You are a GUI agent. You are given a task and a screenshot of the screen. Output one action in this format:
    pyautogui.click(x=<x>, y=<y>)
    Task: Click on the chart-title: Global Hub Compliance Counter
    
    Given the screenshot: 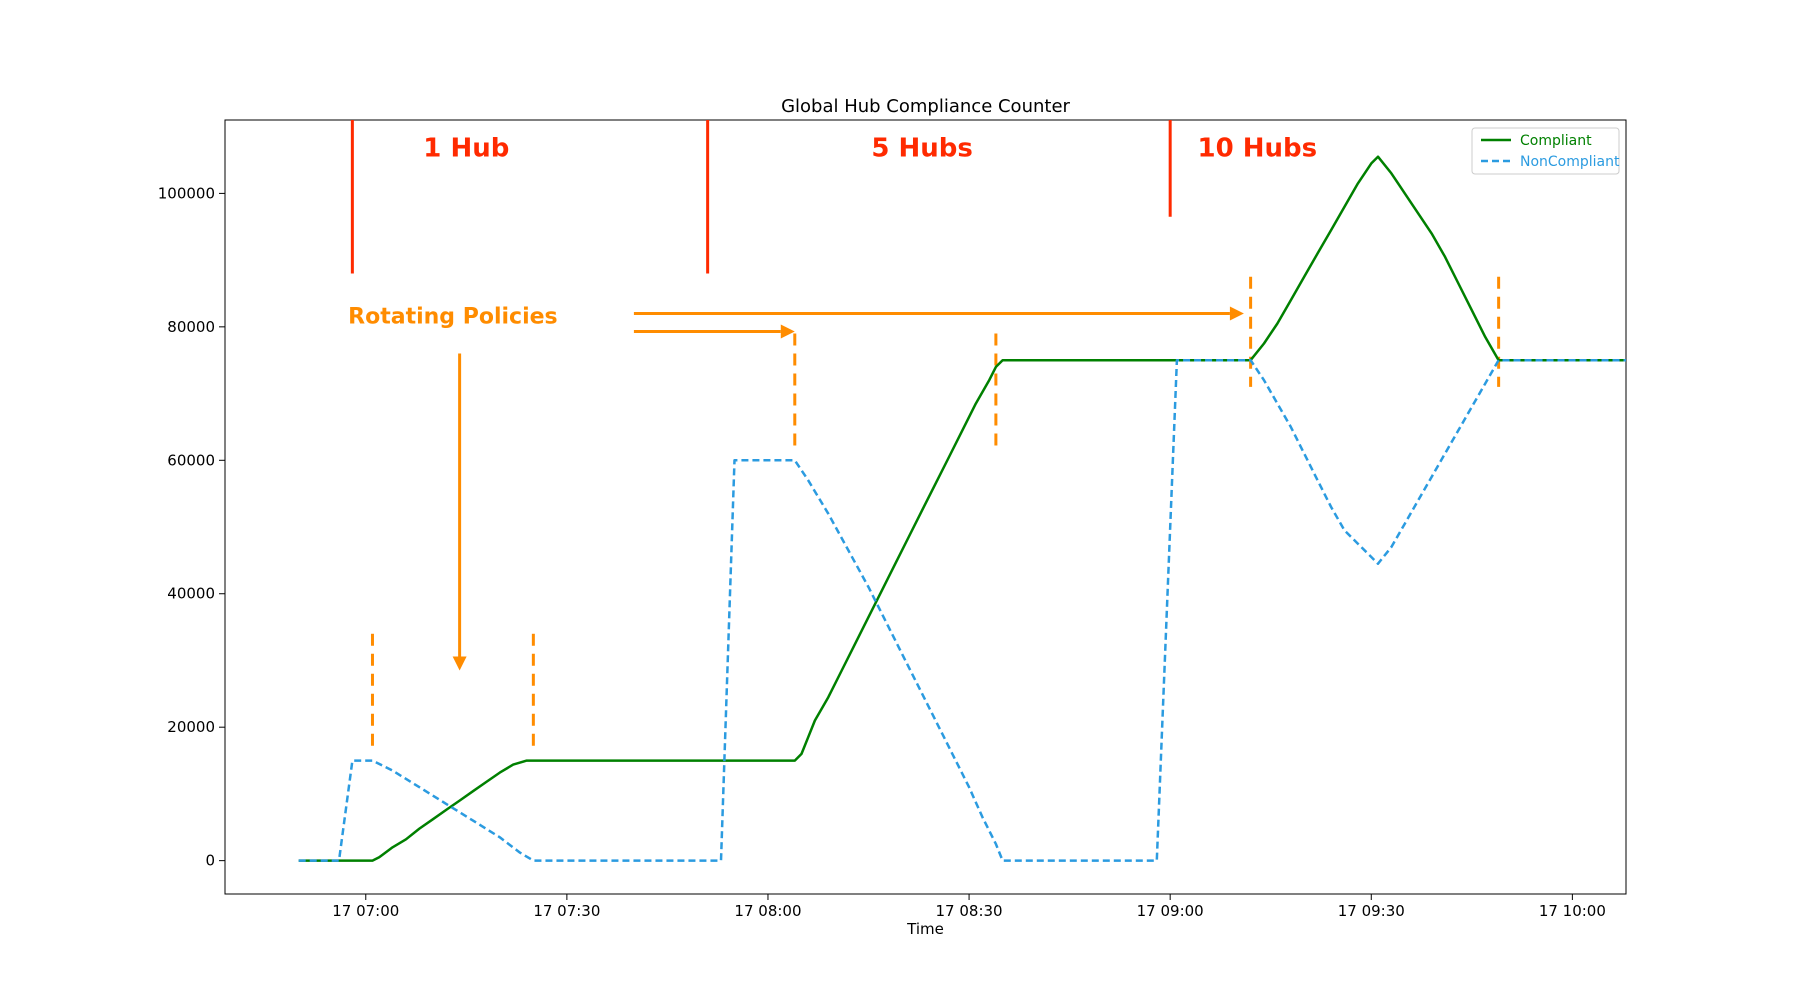 What is the action you would take?
    pyautogui.click(x=925, y=106)
    